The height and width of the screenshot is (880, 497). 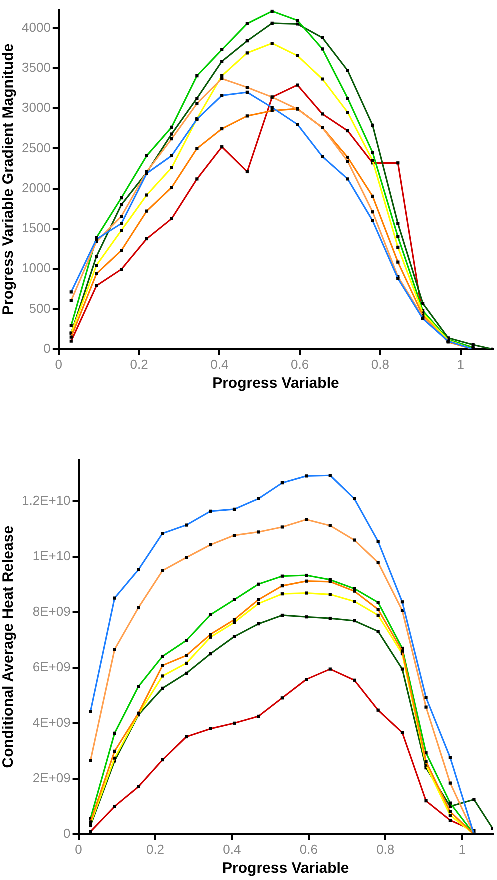 What do you see at coordinates (36, 228) in the screenshot?
I see `y-tick-label: 1500` at bounding box center [36, 228].